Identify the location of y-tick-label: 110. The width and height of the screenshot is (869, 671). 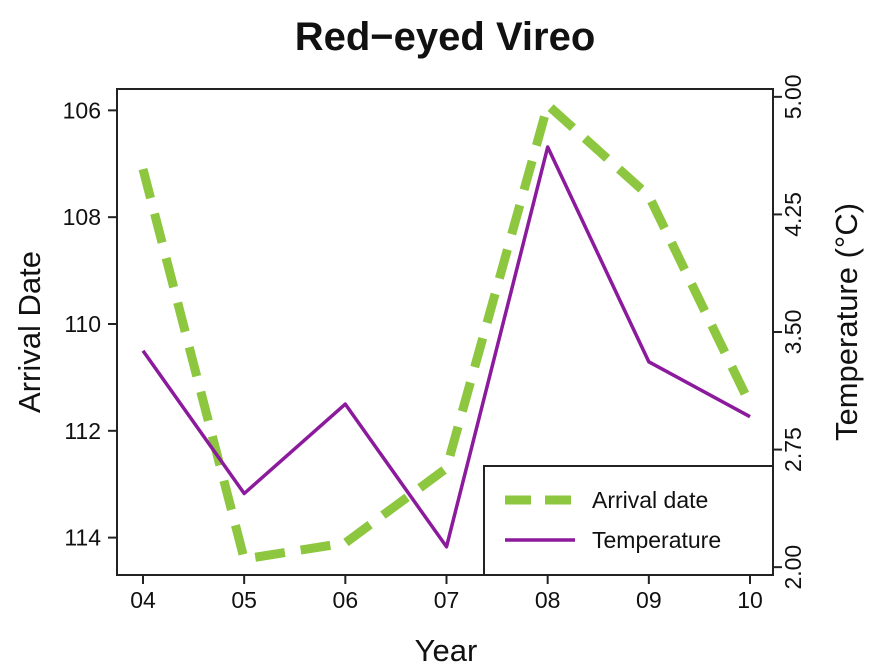
(82, 324).